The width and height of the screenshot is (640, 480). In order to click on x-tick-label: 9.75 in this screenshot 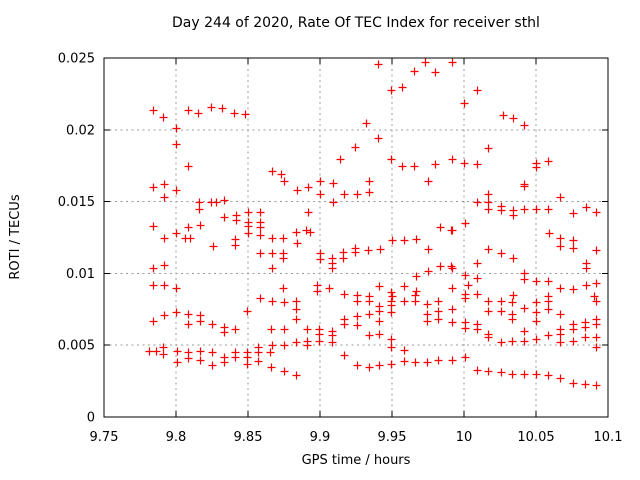, I will do `click(104, 437)`.